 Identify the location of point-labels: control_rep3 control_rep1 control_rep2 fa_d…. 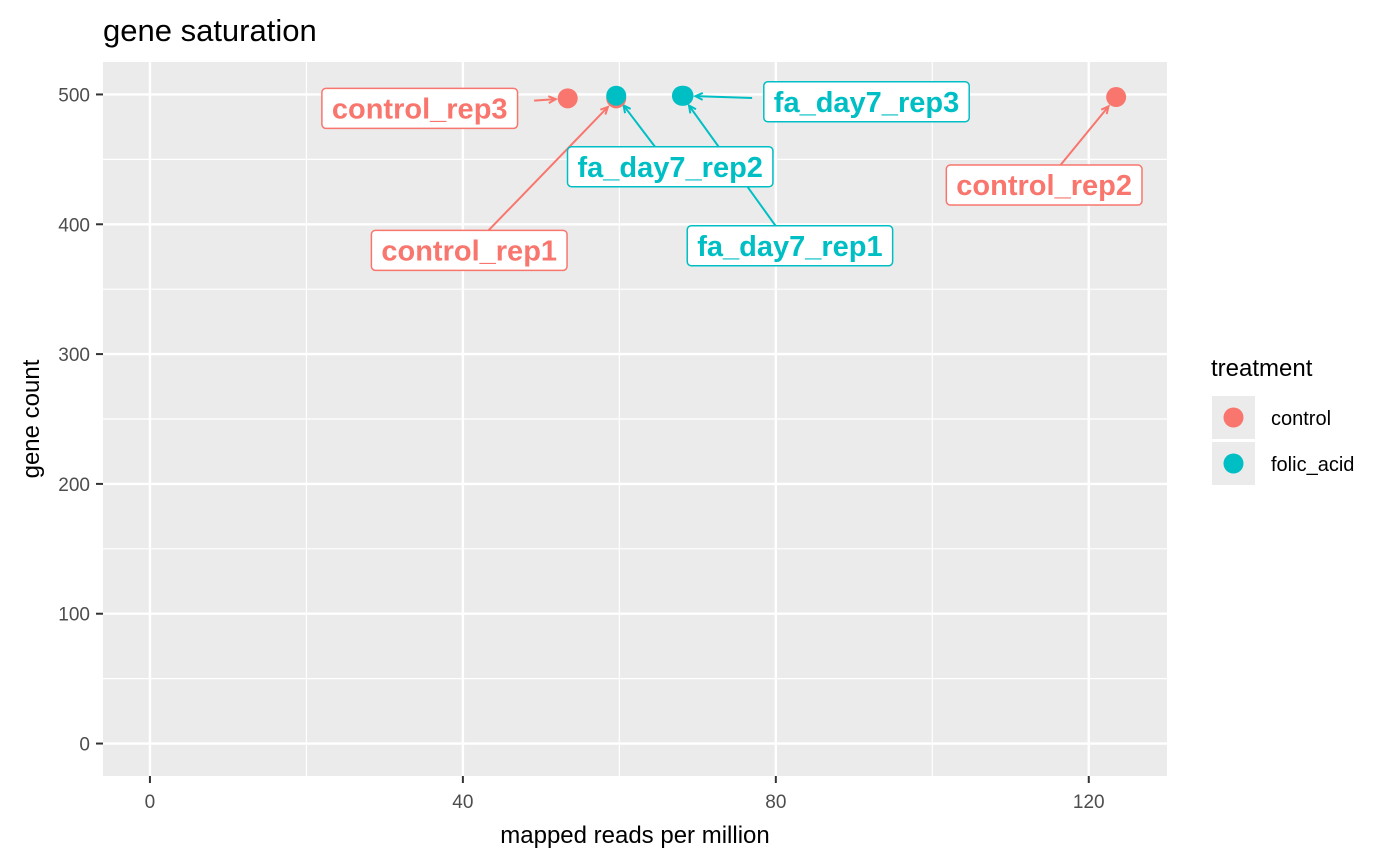
(732, 176).